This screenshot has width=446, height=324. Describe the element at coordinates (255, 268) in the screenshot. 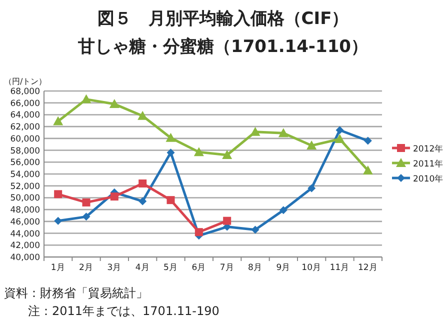

I see `x-tick-label: 8月` at that location.